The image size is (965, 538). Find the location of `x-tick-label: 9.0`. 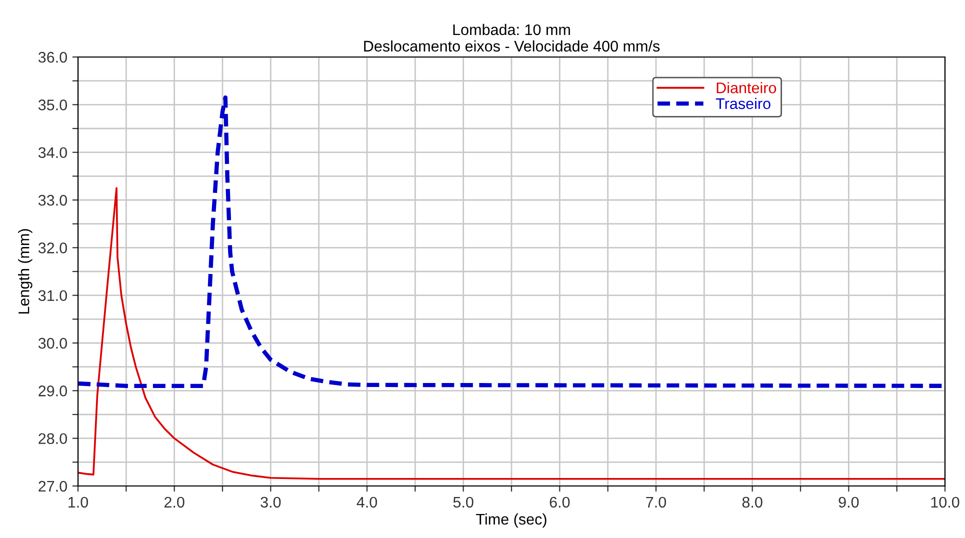

x-tick-label: 9.0 is located at coordinates (848, 502).